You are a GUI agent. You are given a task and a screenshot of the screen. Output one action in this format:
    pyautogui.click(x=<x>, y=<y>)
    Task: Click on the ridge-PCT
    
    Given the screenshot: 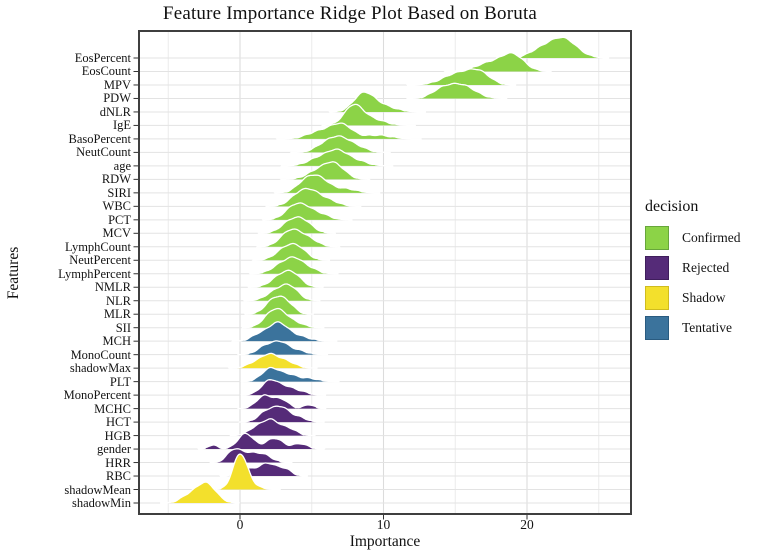 What is the action you would take?
    pyautogui.click(x=307, y=211)
    